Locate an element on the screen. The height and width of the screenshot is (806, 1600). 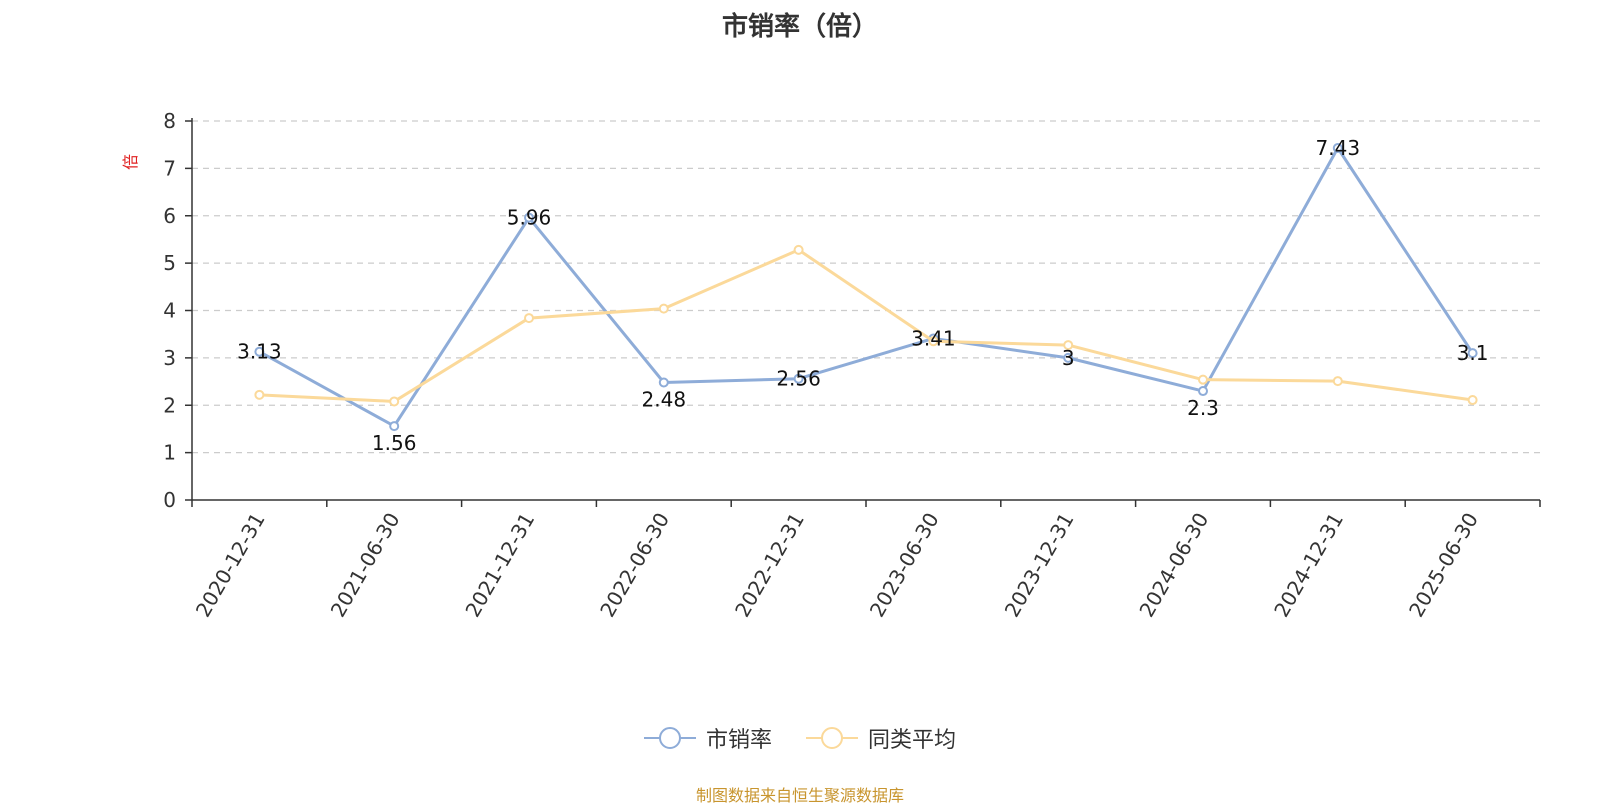
source-credit: 制图数据来自恒生聚源数据库 is located at coordinates (799, 795).